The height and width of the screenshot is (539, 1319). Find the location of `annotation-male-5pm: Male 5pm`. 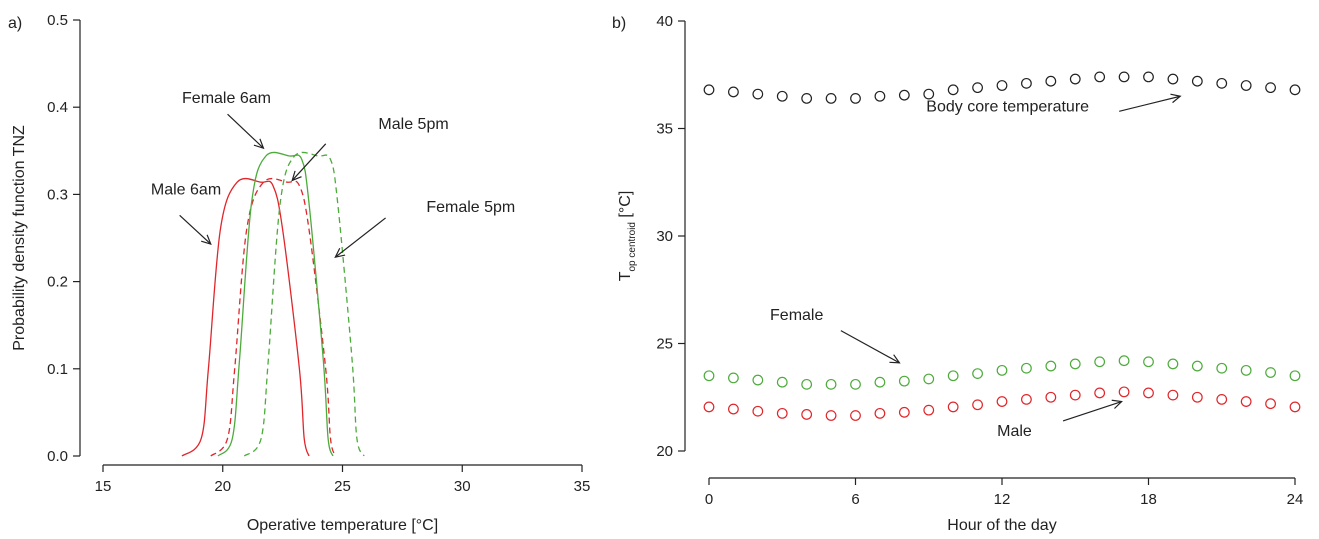

annotation-male-5pm: Male 5pm is located at coordinates (413, 124).